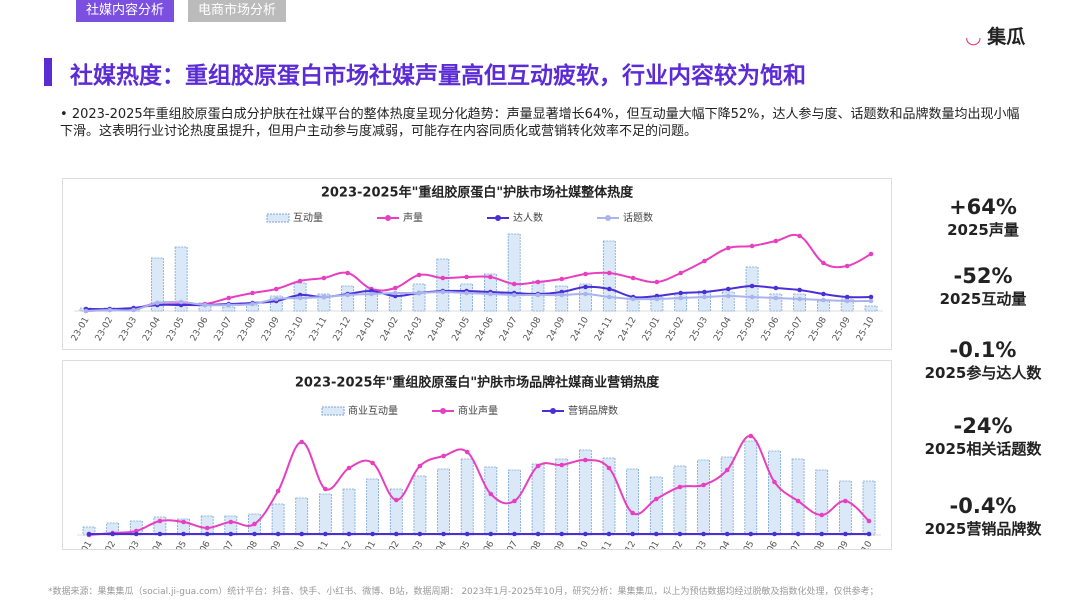 The image size is (1080, 608). What do you see at coordinates (343, 330) in the screenshot?
I see `x-tick-label: 23-12` at bounding box center [343, 330].